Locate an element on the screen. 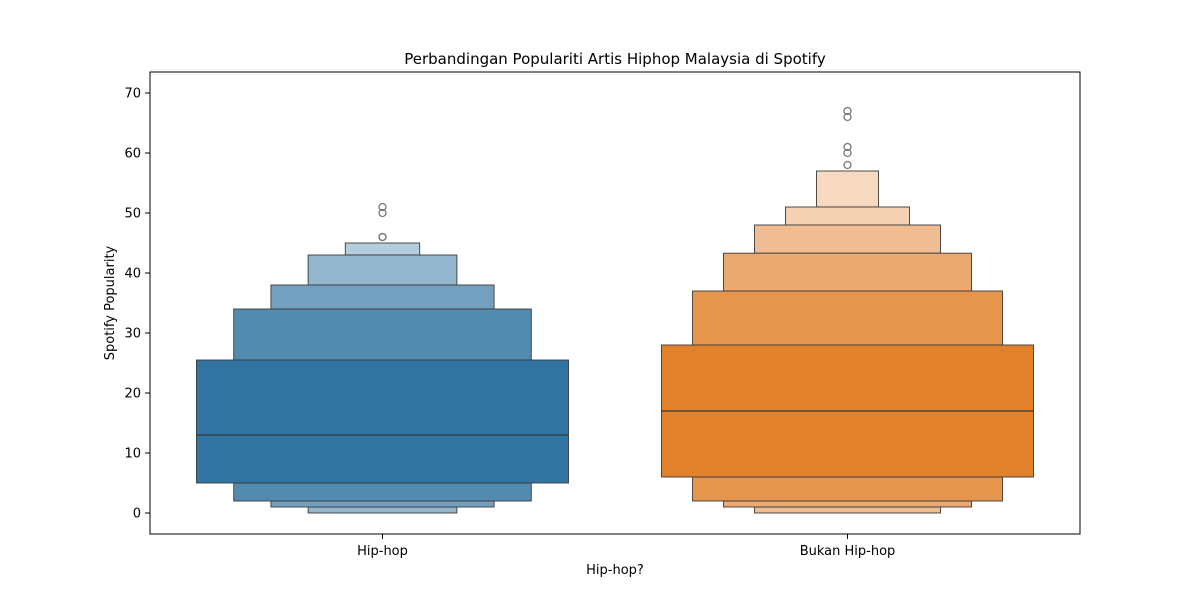 Image resolution: width=1200 pixels, height=604 pixels. y-tick-label: 40 is located at coordinates (132, 274).